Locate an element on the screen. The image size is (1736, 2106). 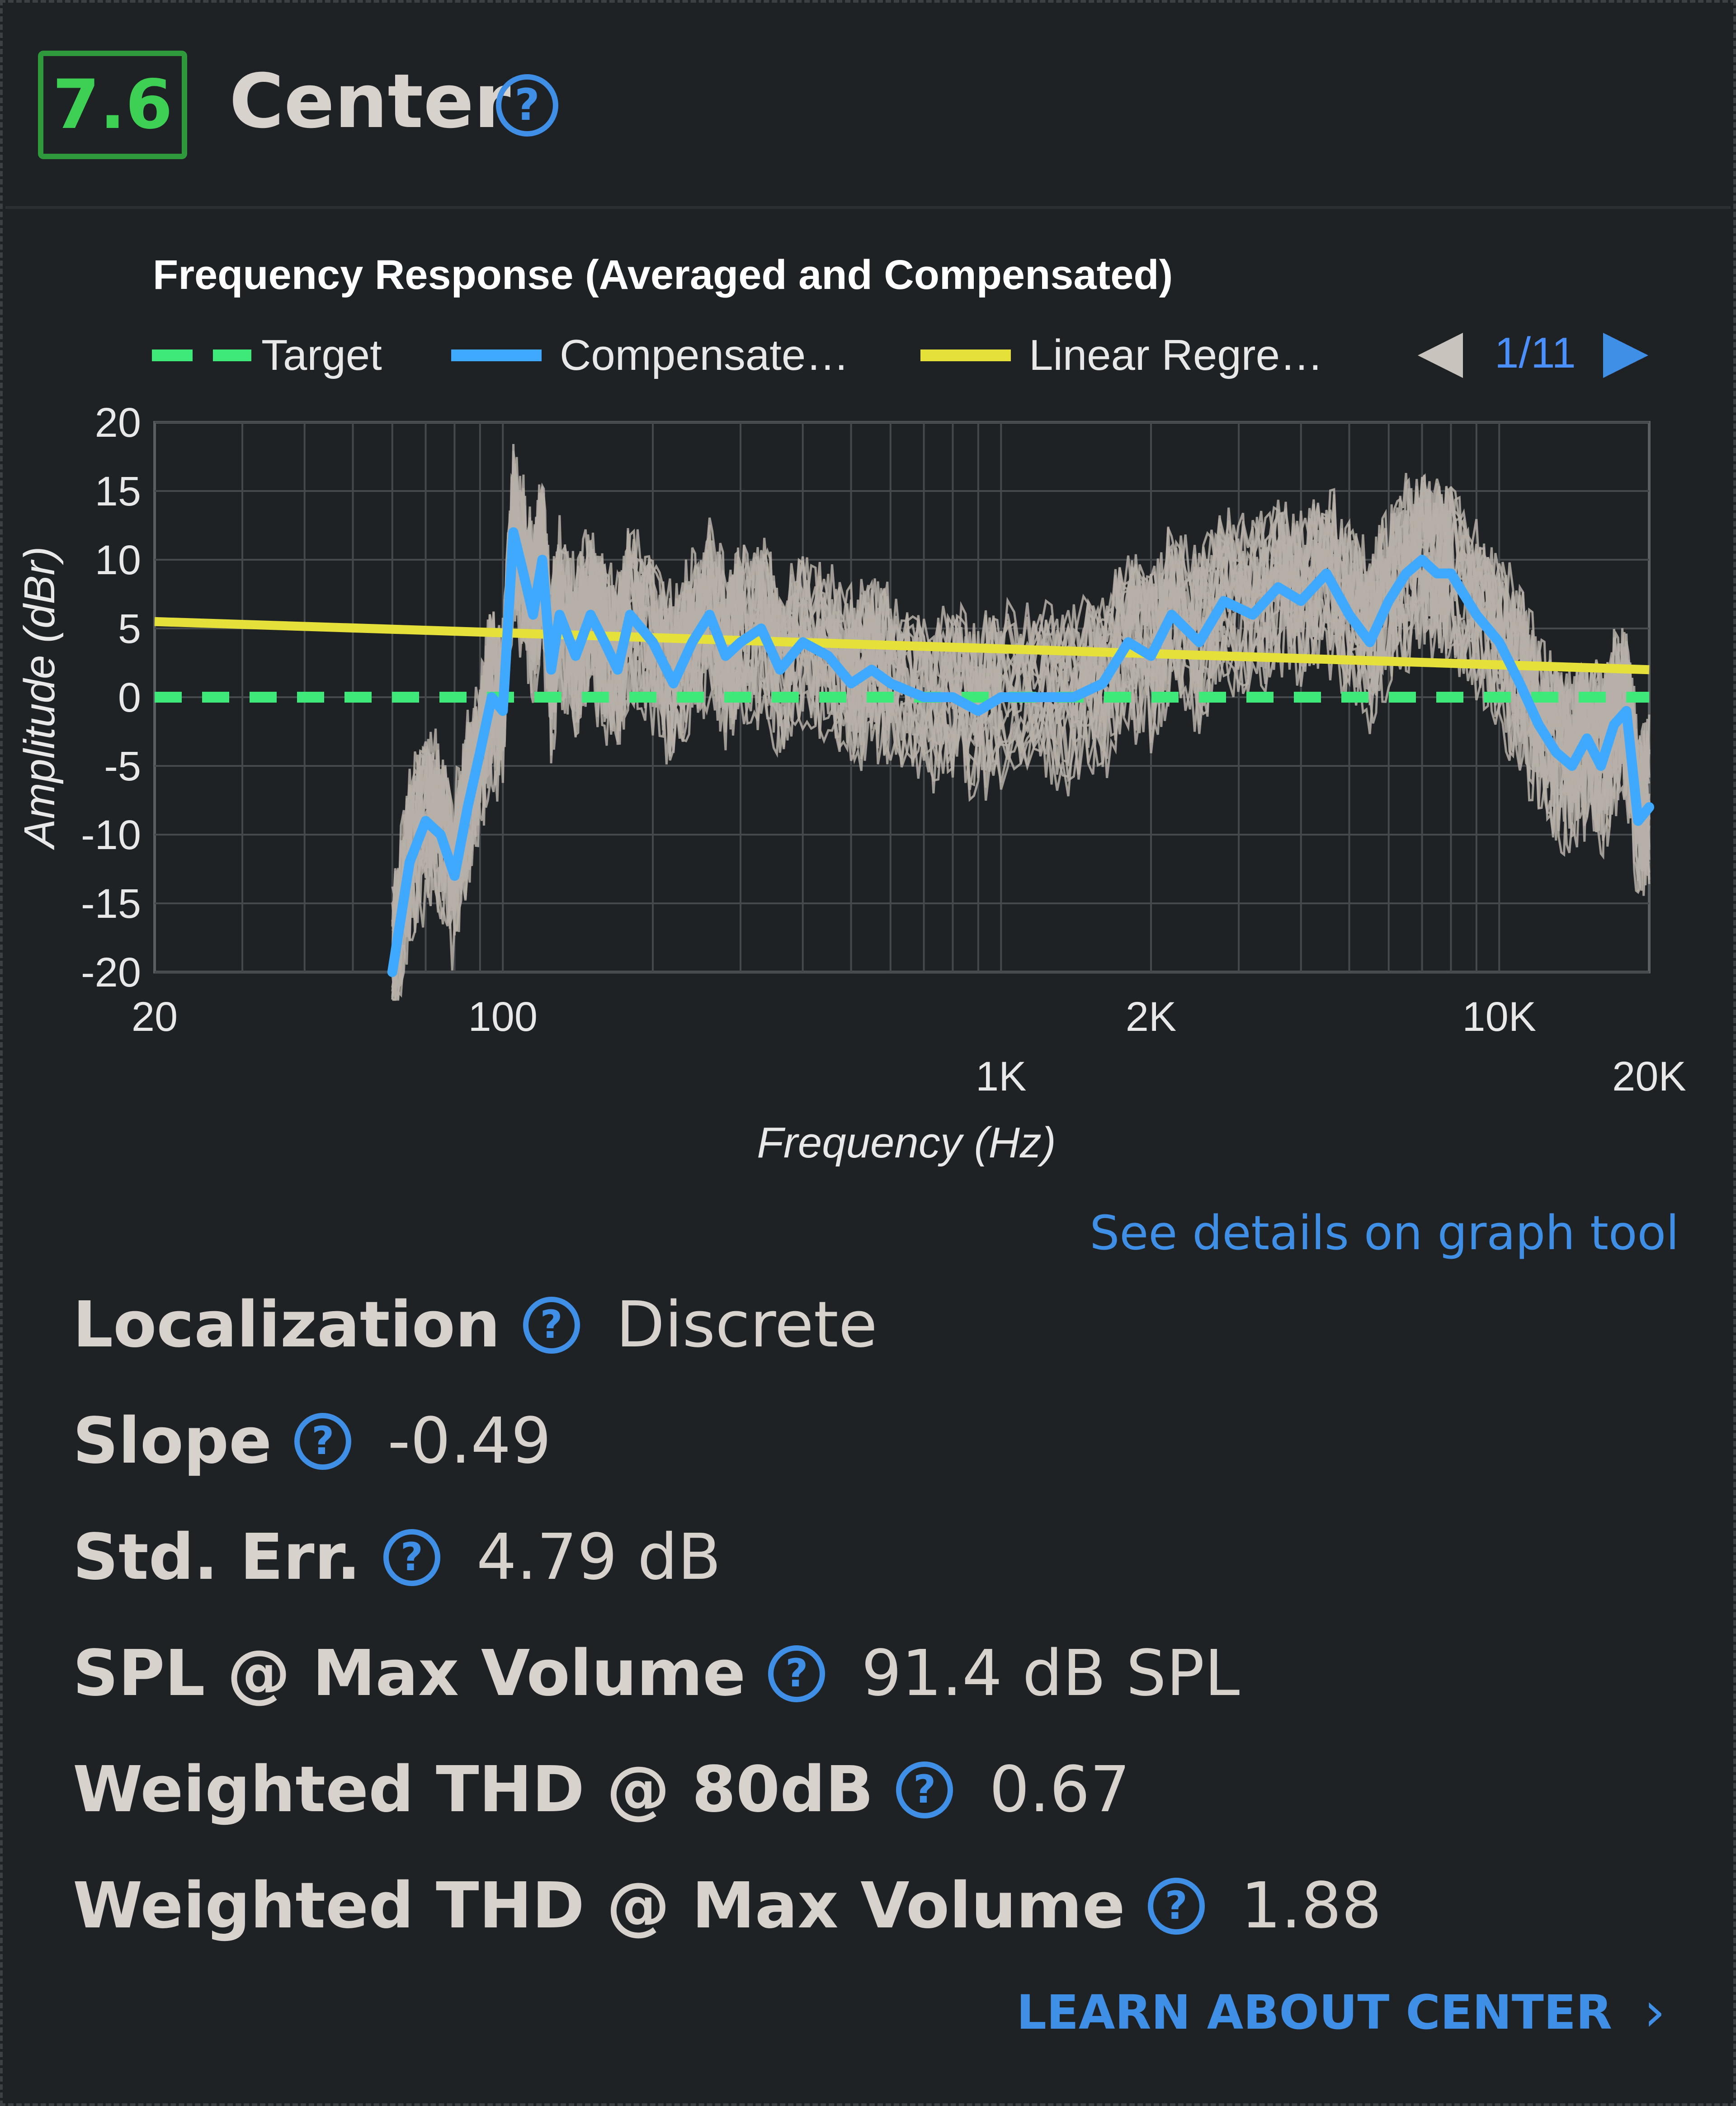
metric-label: SPL @ Max Volume is located at coordinates (410, 1673).